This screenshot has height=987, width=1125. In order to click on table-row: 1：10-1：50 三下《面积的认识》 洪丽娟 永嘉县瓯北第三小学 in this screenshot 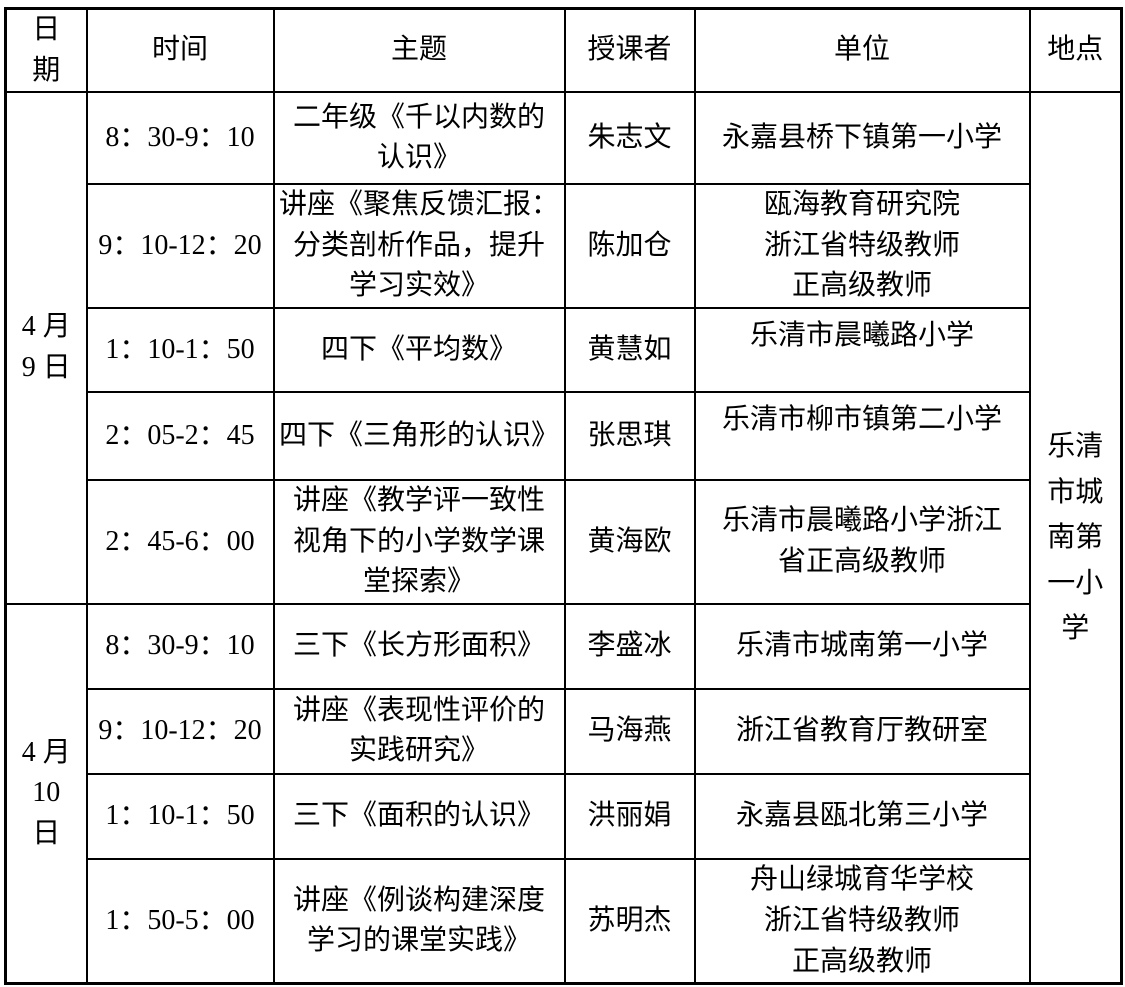, I will do `click(564, 816)`.